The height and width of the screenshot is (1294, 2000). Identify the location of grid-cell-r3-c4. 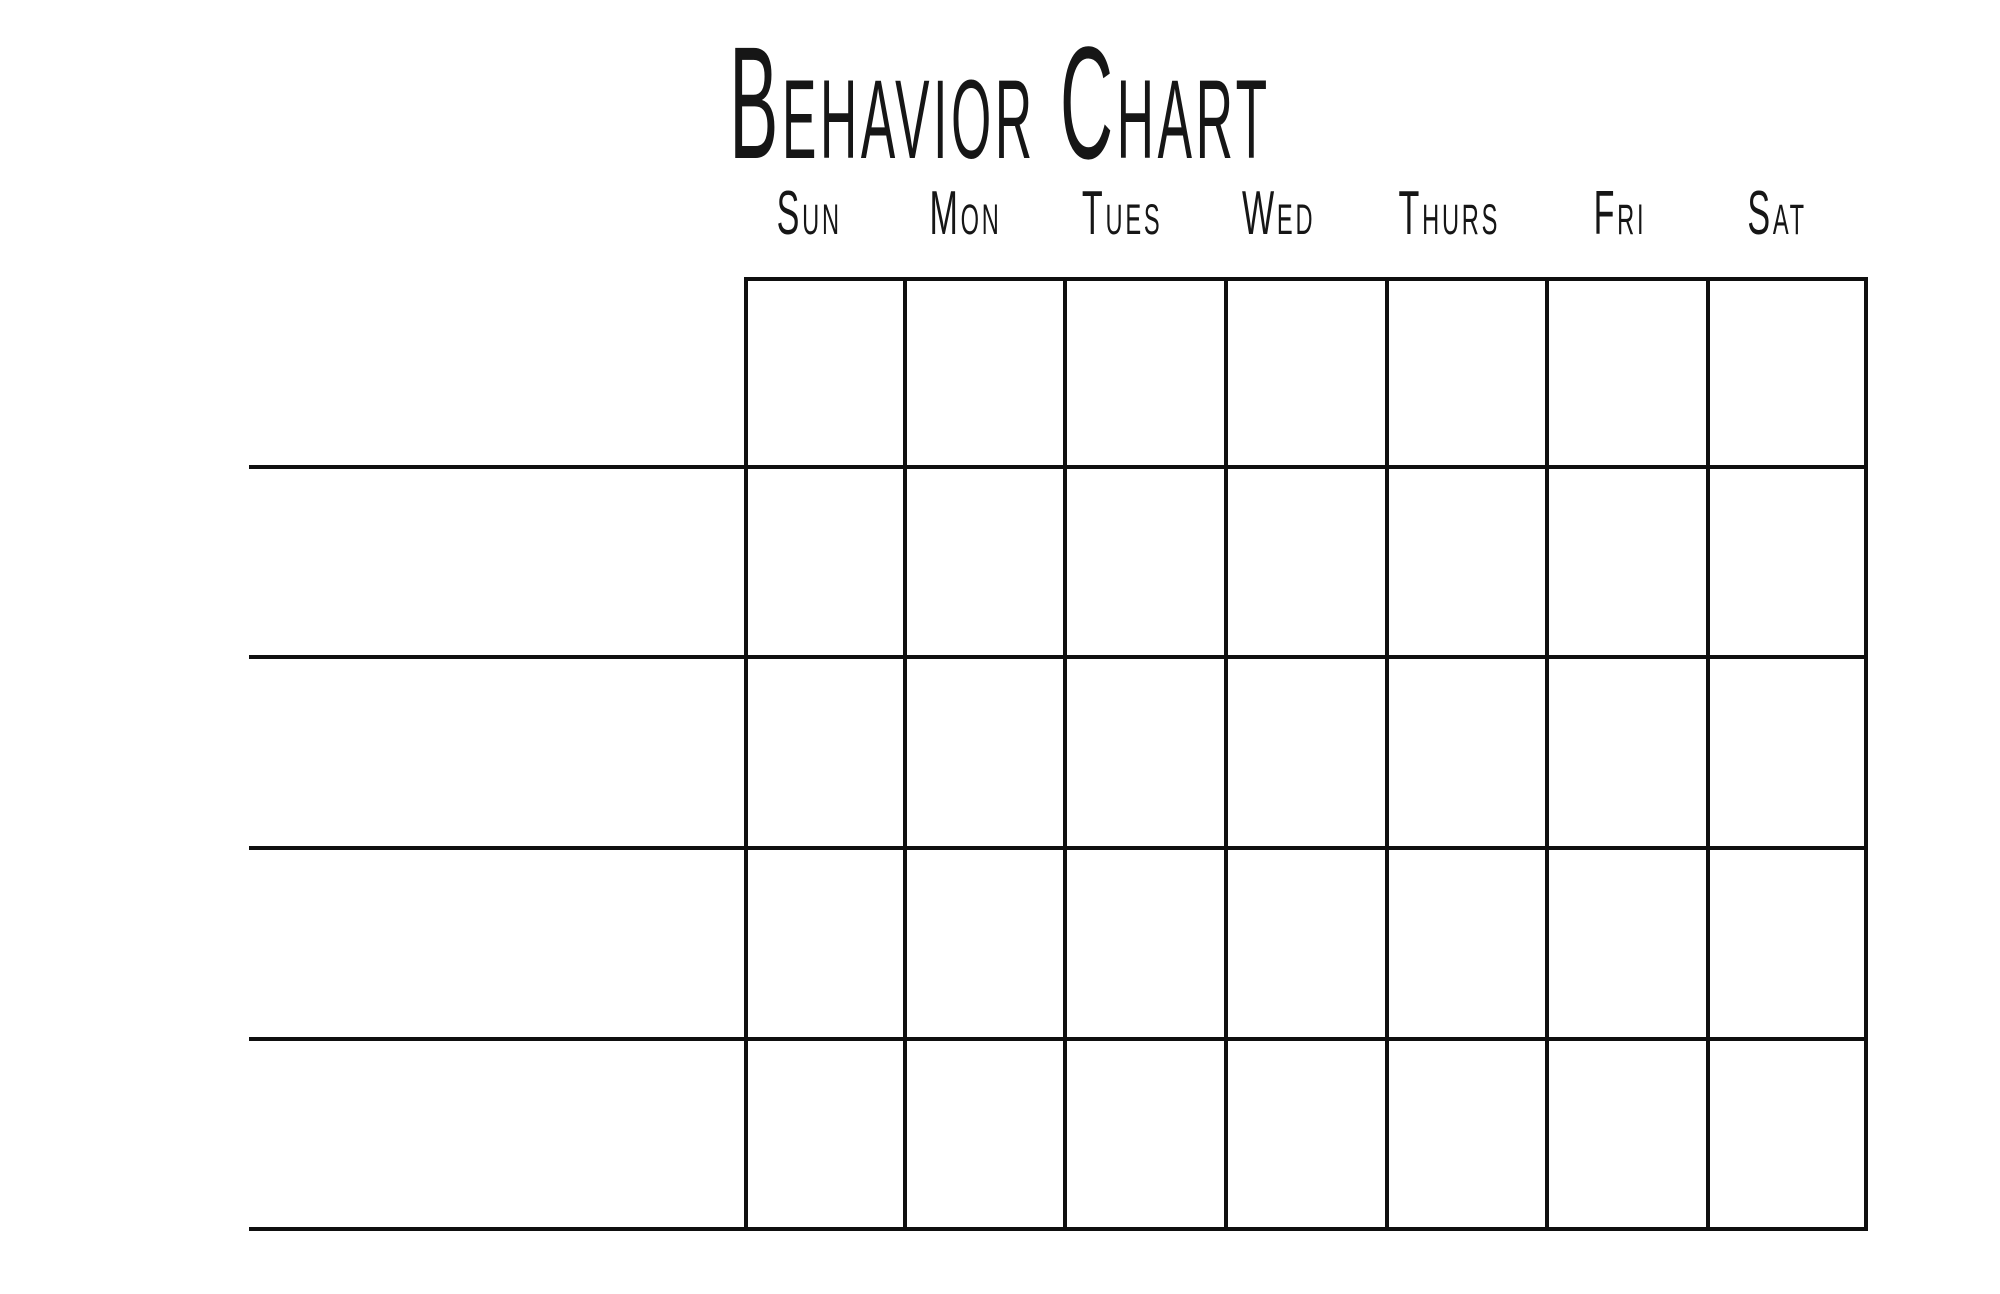
(1306, 754).